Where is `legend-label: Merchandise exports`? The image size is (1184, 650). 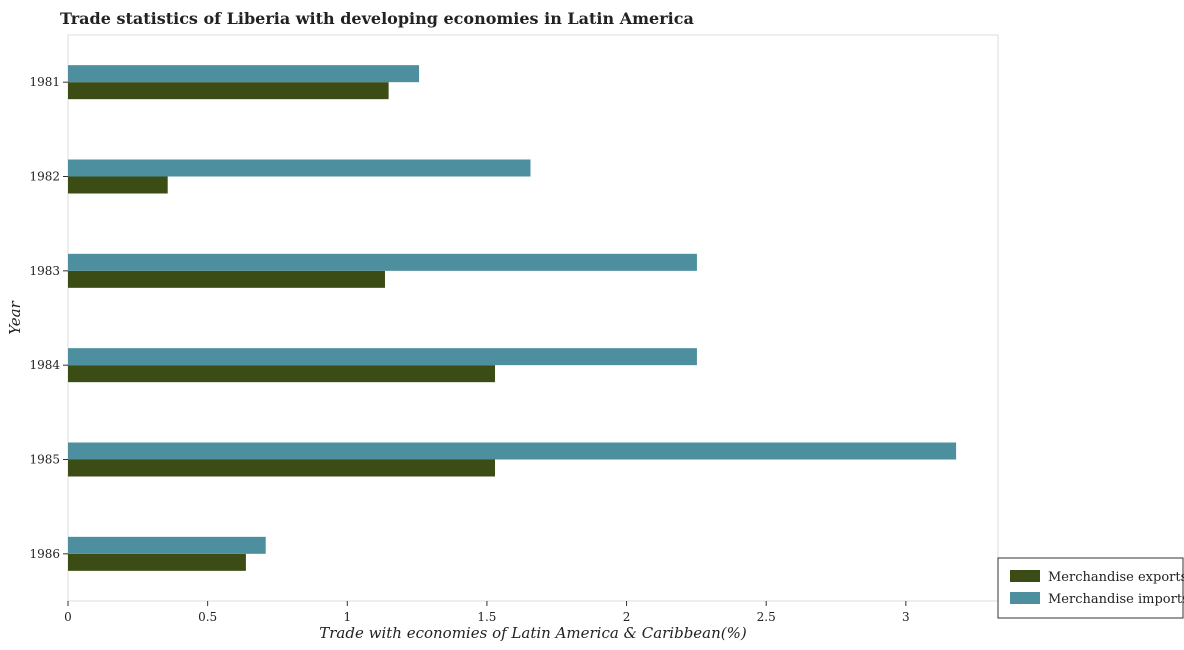 legend-label: Merchandise exports is located at coordinates (1116, 577).